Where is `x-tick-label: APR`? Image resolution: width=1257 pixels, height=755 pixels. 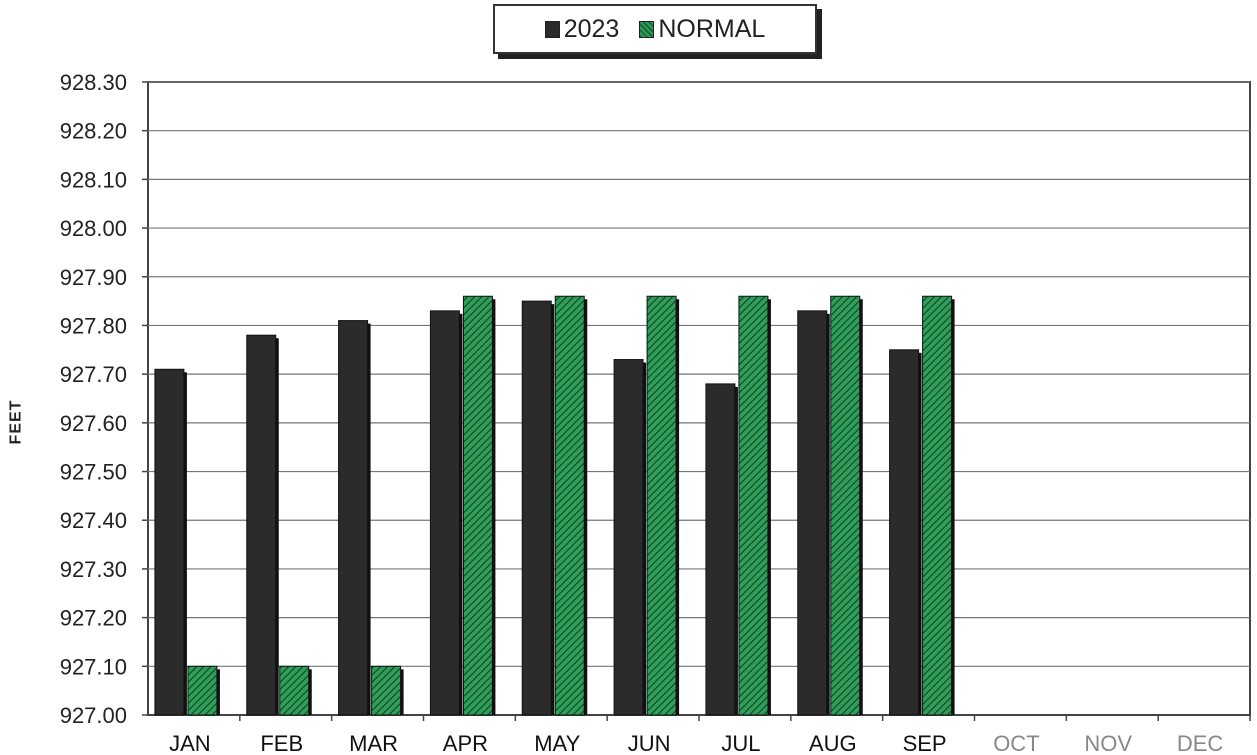 x-tick-label: APR is located at coordinates (465, 743).